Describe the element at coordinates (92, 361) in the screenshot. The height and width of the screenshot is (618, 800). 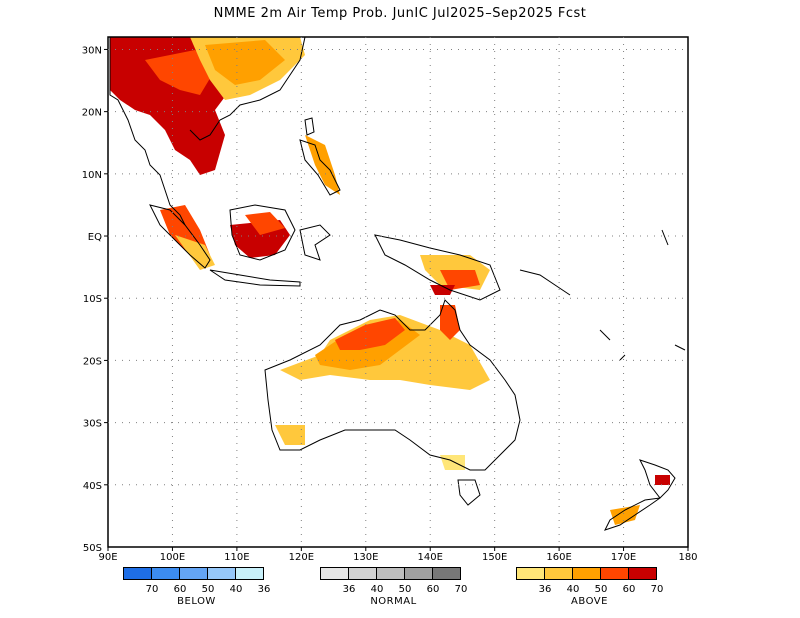
I see `lat-label: 20S` at that location.